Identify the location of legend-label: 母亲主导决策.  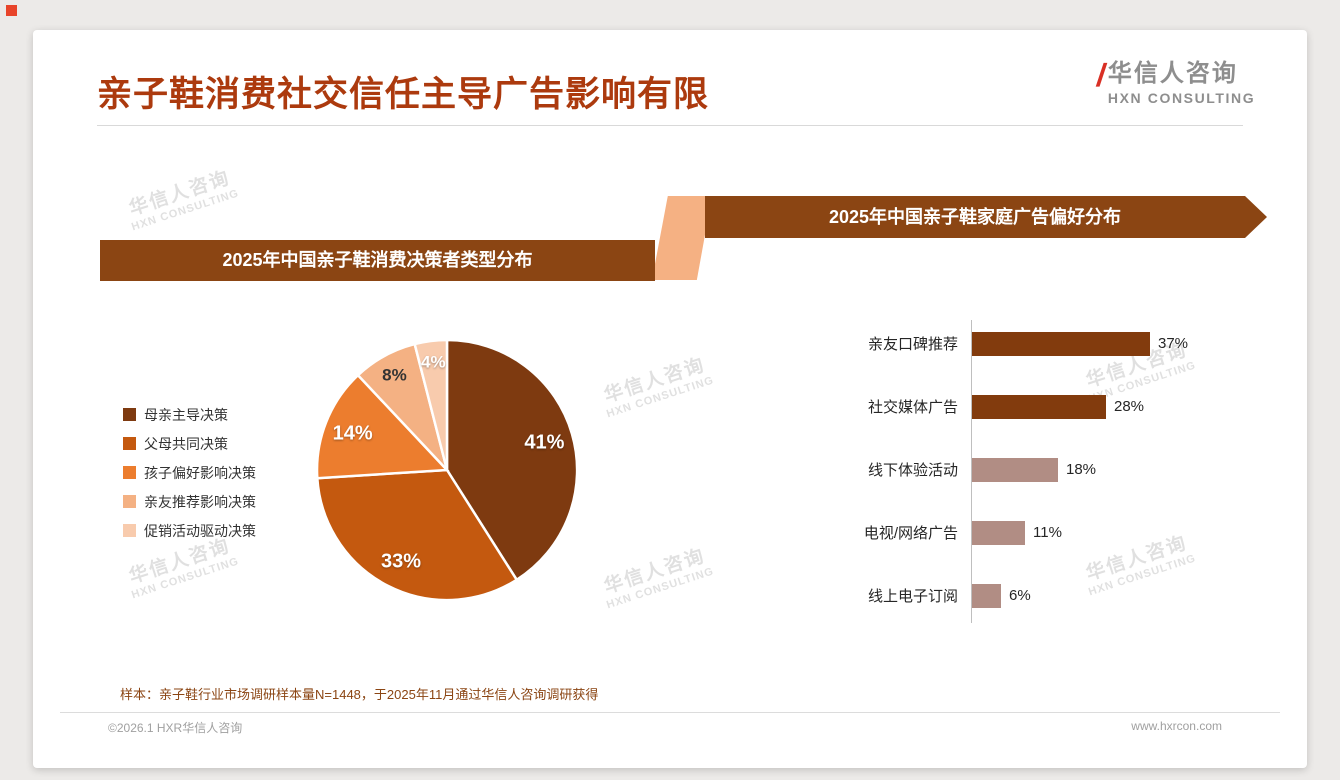
(186, 414).